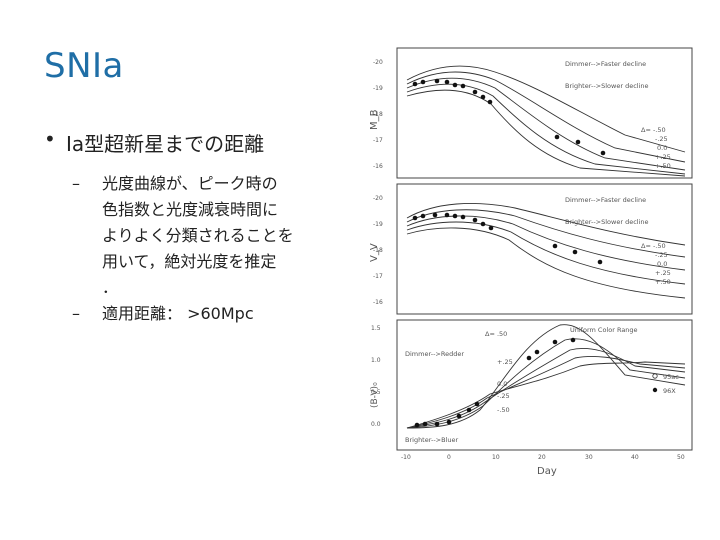 This screenshot has width=720, height=540. I want to click on panel1-points, so click(509, 117).